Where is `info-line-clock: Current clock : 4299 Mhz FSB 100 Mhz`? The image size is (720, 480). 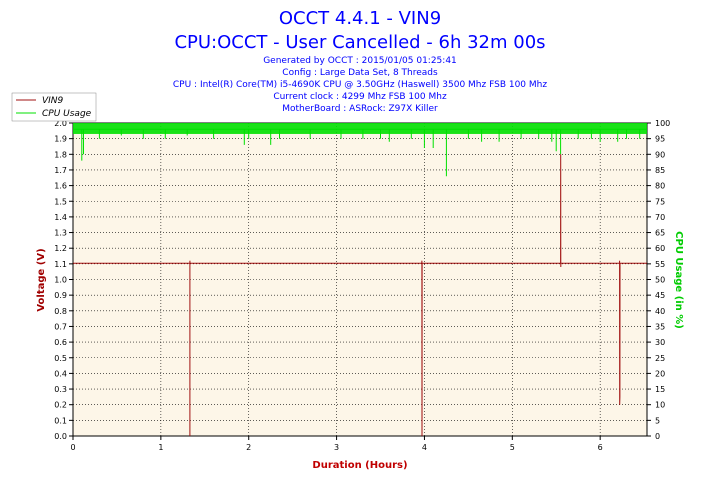
info-line-clock: Current clock : 4299 Mhz FSB 100 Mhz is located at coordinates (360, 97).